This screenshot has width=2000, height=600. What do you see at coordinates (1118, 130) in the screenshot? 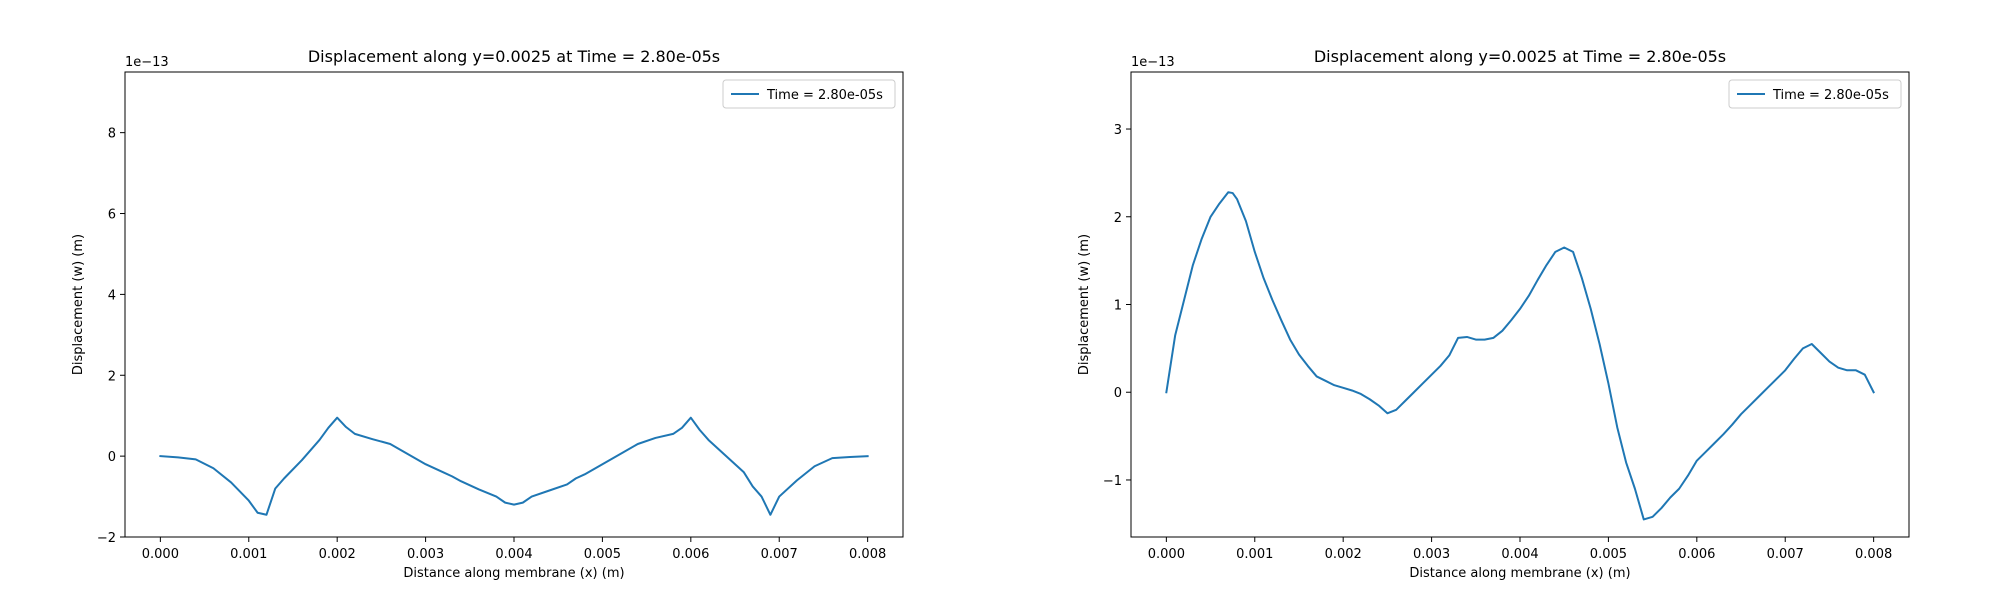
I see `y-tick-label: 3` at bounding box center [1118, 130].